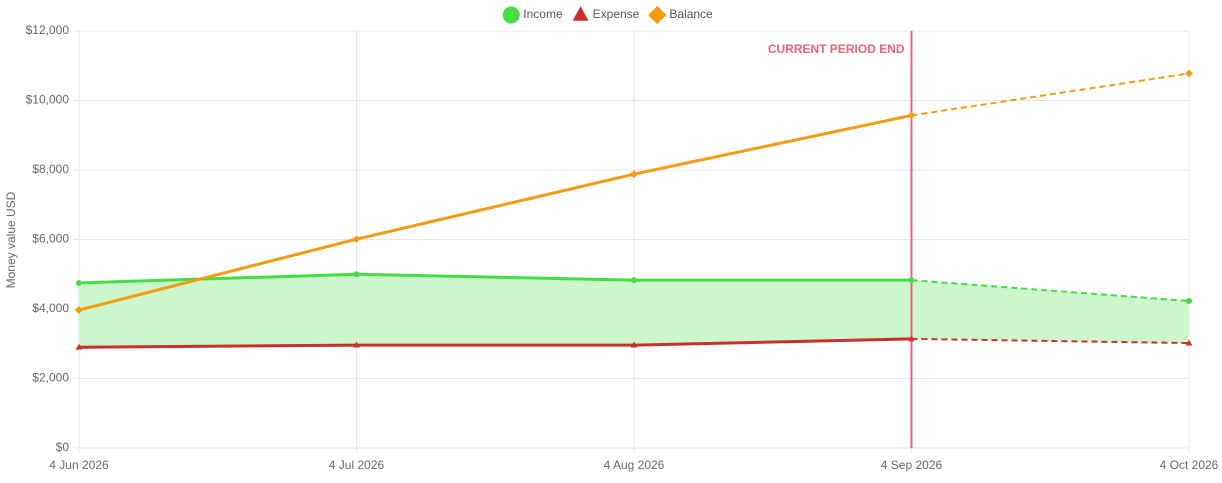 The image size is (1222, 483). Describe the element at coordinates (11, 239) in the screenshot. I see `y-axis-title: Money value USD` at that location.